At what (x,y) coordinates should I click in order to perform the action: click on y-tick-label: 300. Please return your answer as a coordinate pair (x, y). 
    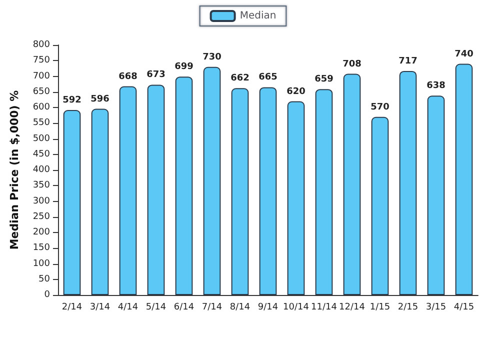
    Looking at the image, I should click on (41, 201).